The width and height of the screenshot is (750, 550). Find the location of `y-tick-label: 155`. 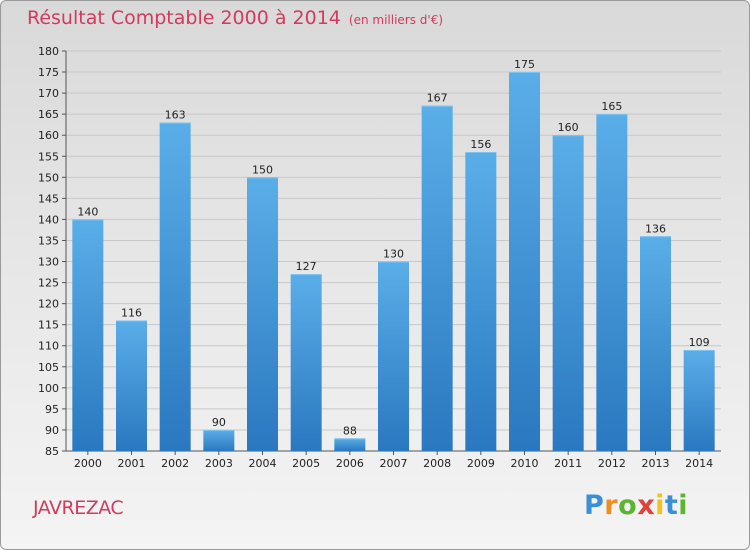

y-tick-label: 155 is located at coordinates (48, 156).